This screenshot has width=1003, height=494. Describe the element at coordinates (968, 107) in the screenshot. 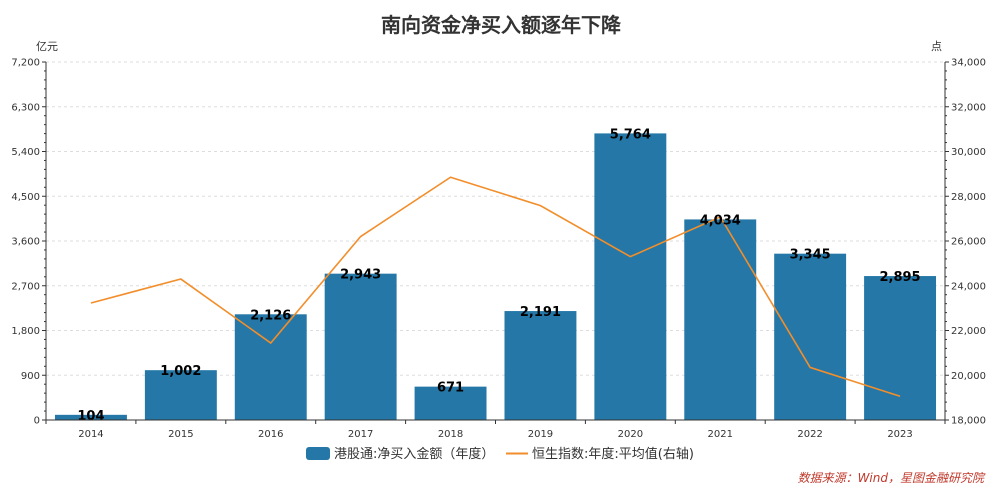

I see `right-tick-label: 32,000` at that location.